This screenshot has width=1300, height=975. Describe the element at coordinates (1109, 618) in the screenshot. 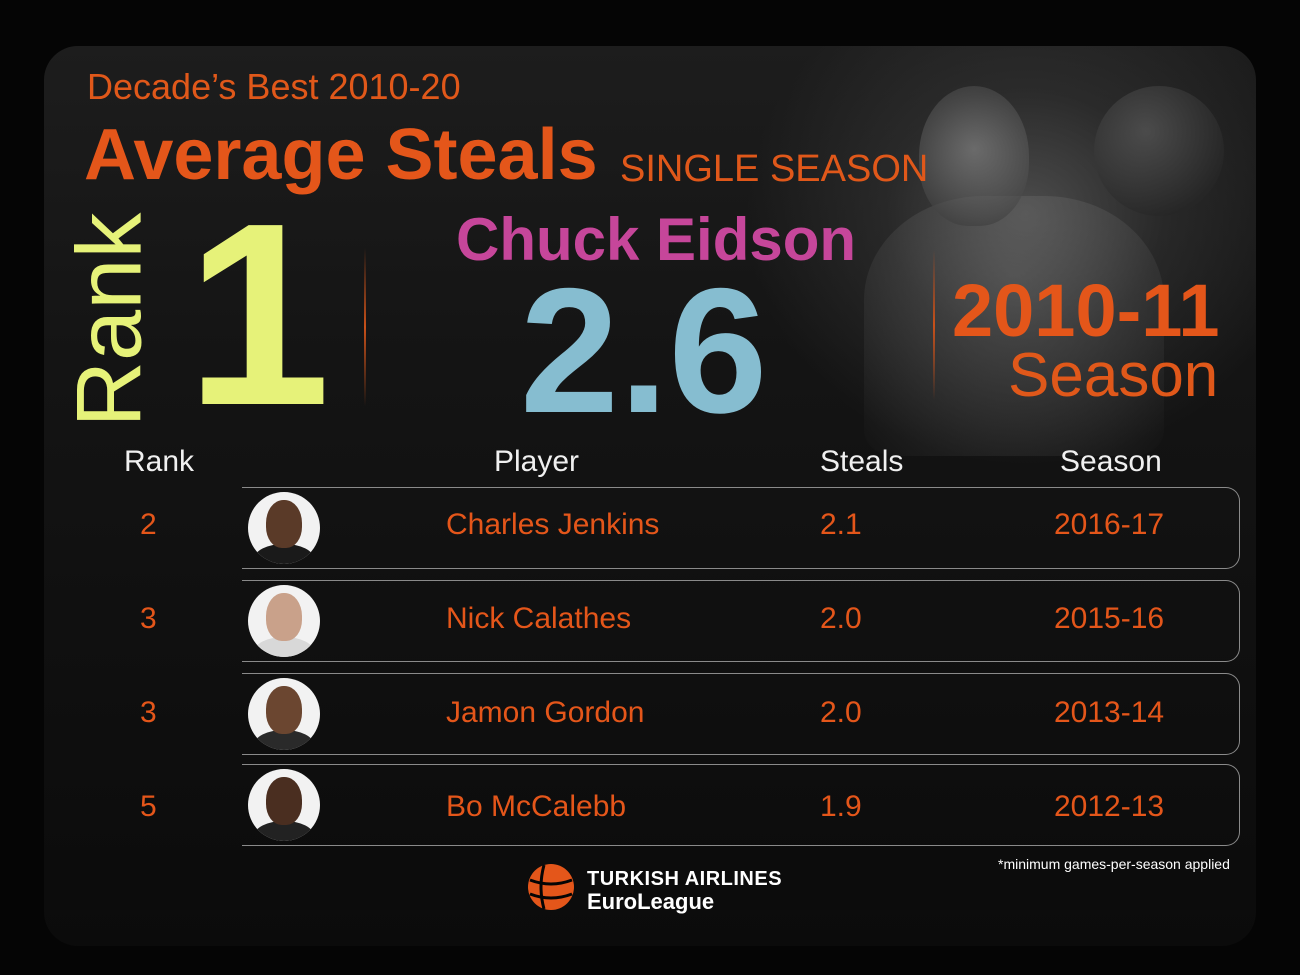

I see `row-season: 2015-16` at that location.